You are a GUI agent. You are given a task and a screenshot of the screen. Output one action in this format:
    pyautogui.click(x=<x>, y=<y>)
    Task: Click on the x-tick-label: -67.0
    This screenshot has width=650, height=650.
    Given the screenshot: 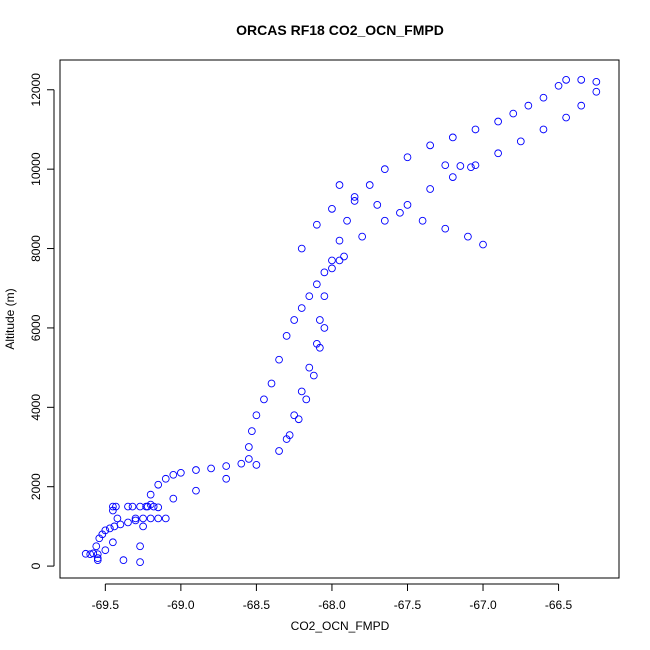 What is the action you would take?
    pyautogui.click(x=483, y=605)
    